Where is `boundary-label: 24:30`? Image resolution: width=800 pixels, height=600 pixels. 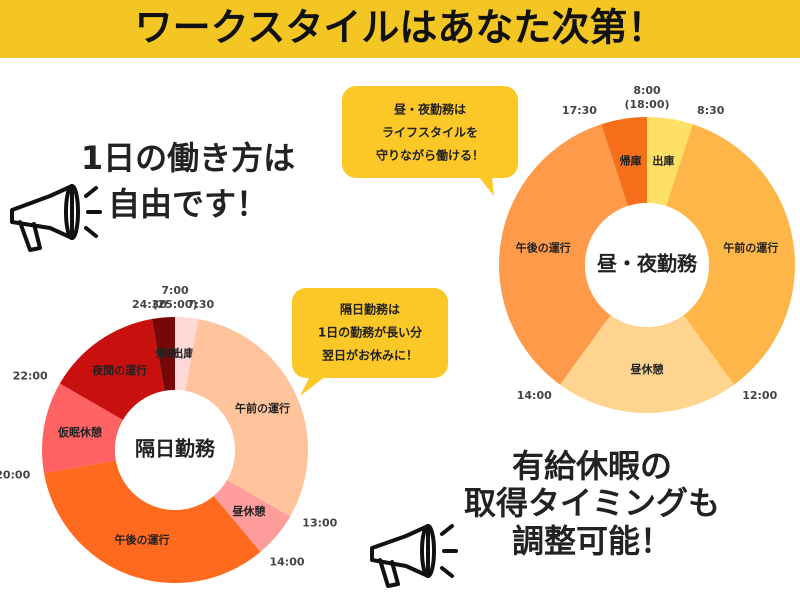
boundary-label: 24:30 is located at coordinates (149, 304).